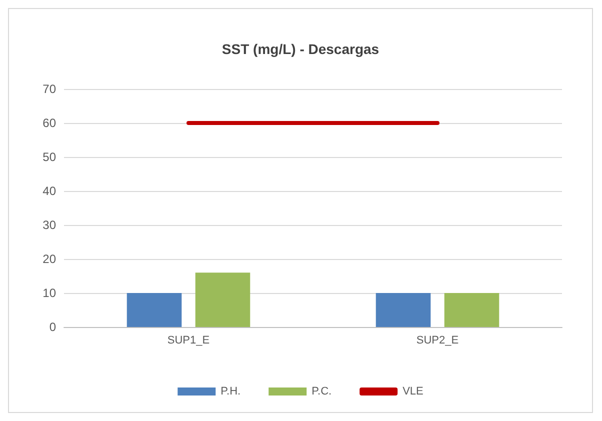 The height and width of the screenshot is (421, 602). Describe the element at coordinates (52, 327) in the screenshot. I see `y-tick-label: 0` at that location.